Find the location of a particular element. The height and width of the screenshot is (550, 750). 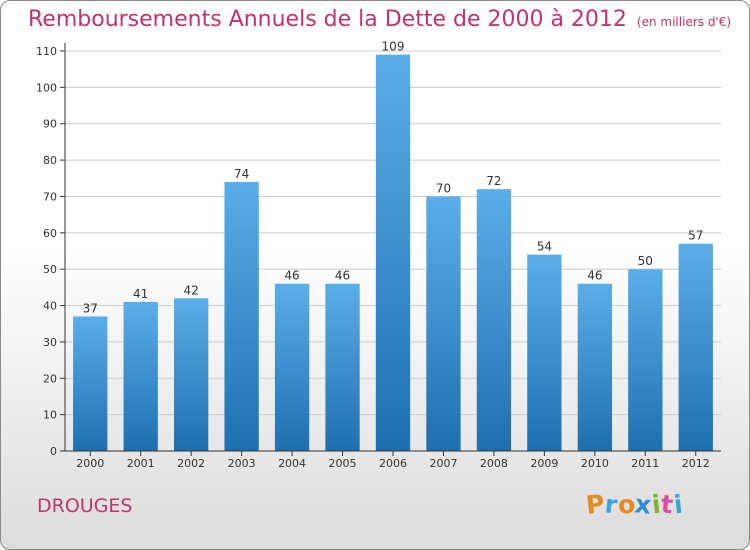

bar-2008 is located at coordinates (494, 320).